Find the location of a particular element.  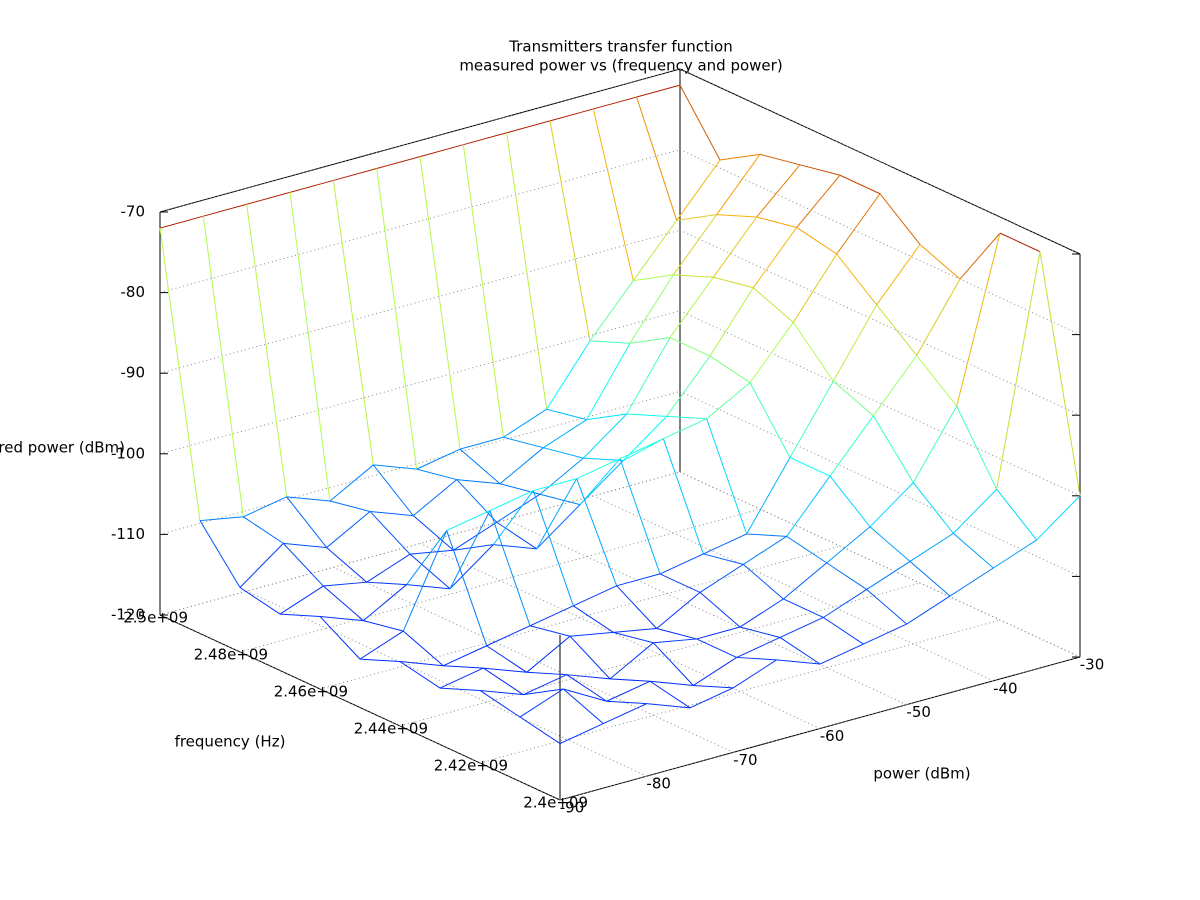

x-tick-label: -40 is located at coordinates (1005, 688).